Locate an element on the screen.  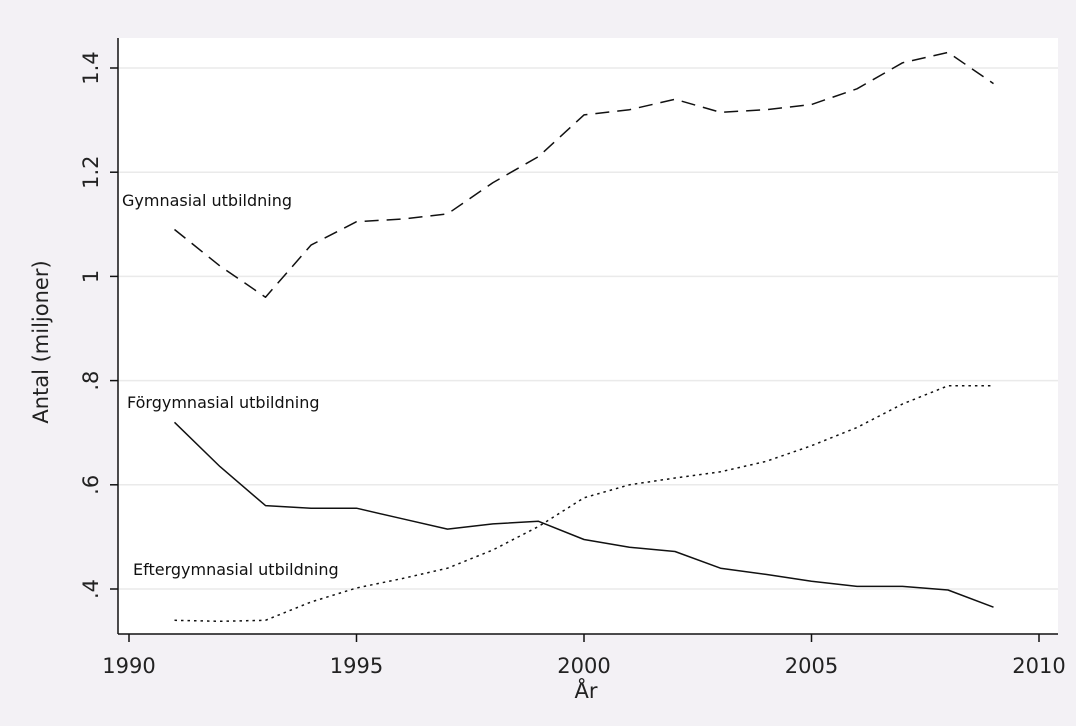
y-tick-label: 1.4 is located at coordinates (91, 67).